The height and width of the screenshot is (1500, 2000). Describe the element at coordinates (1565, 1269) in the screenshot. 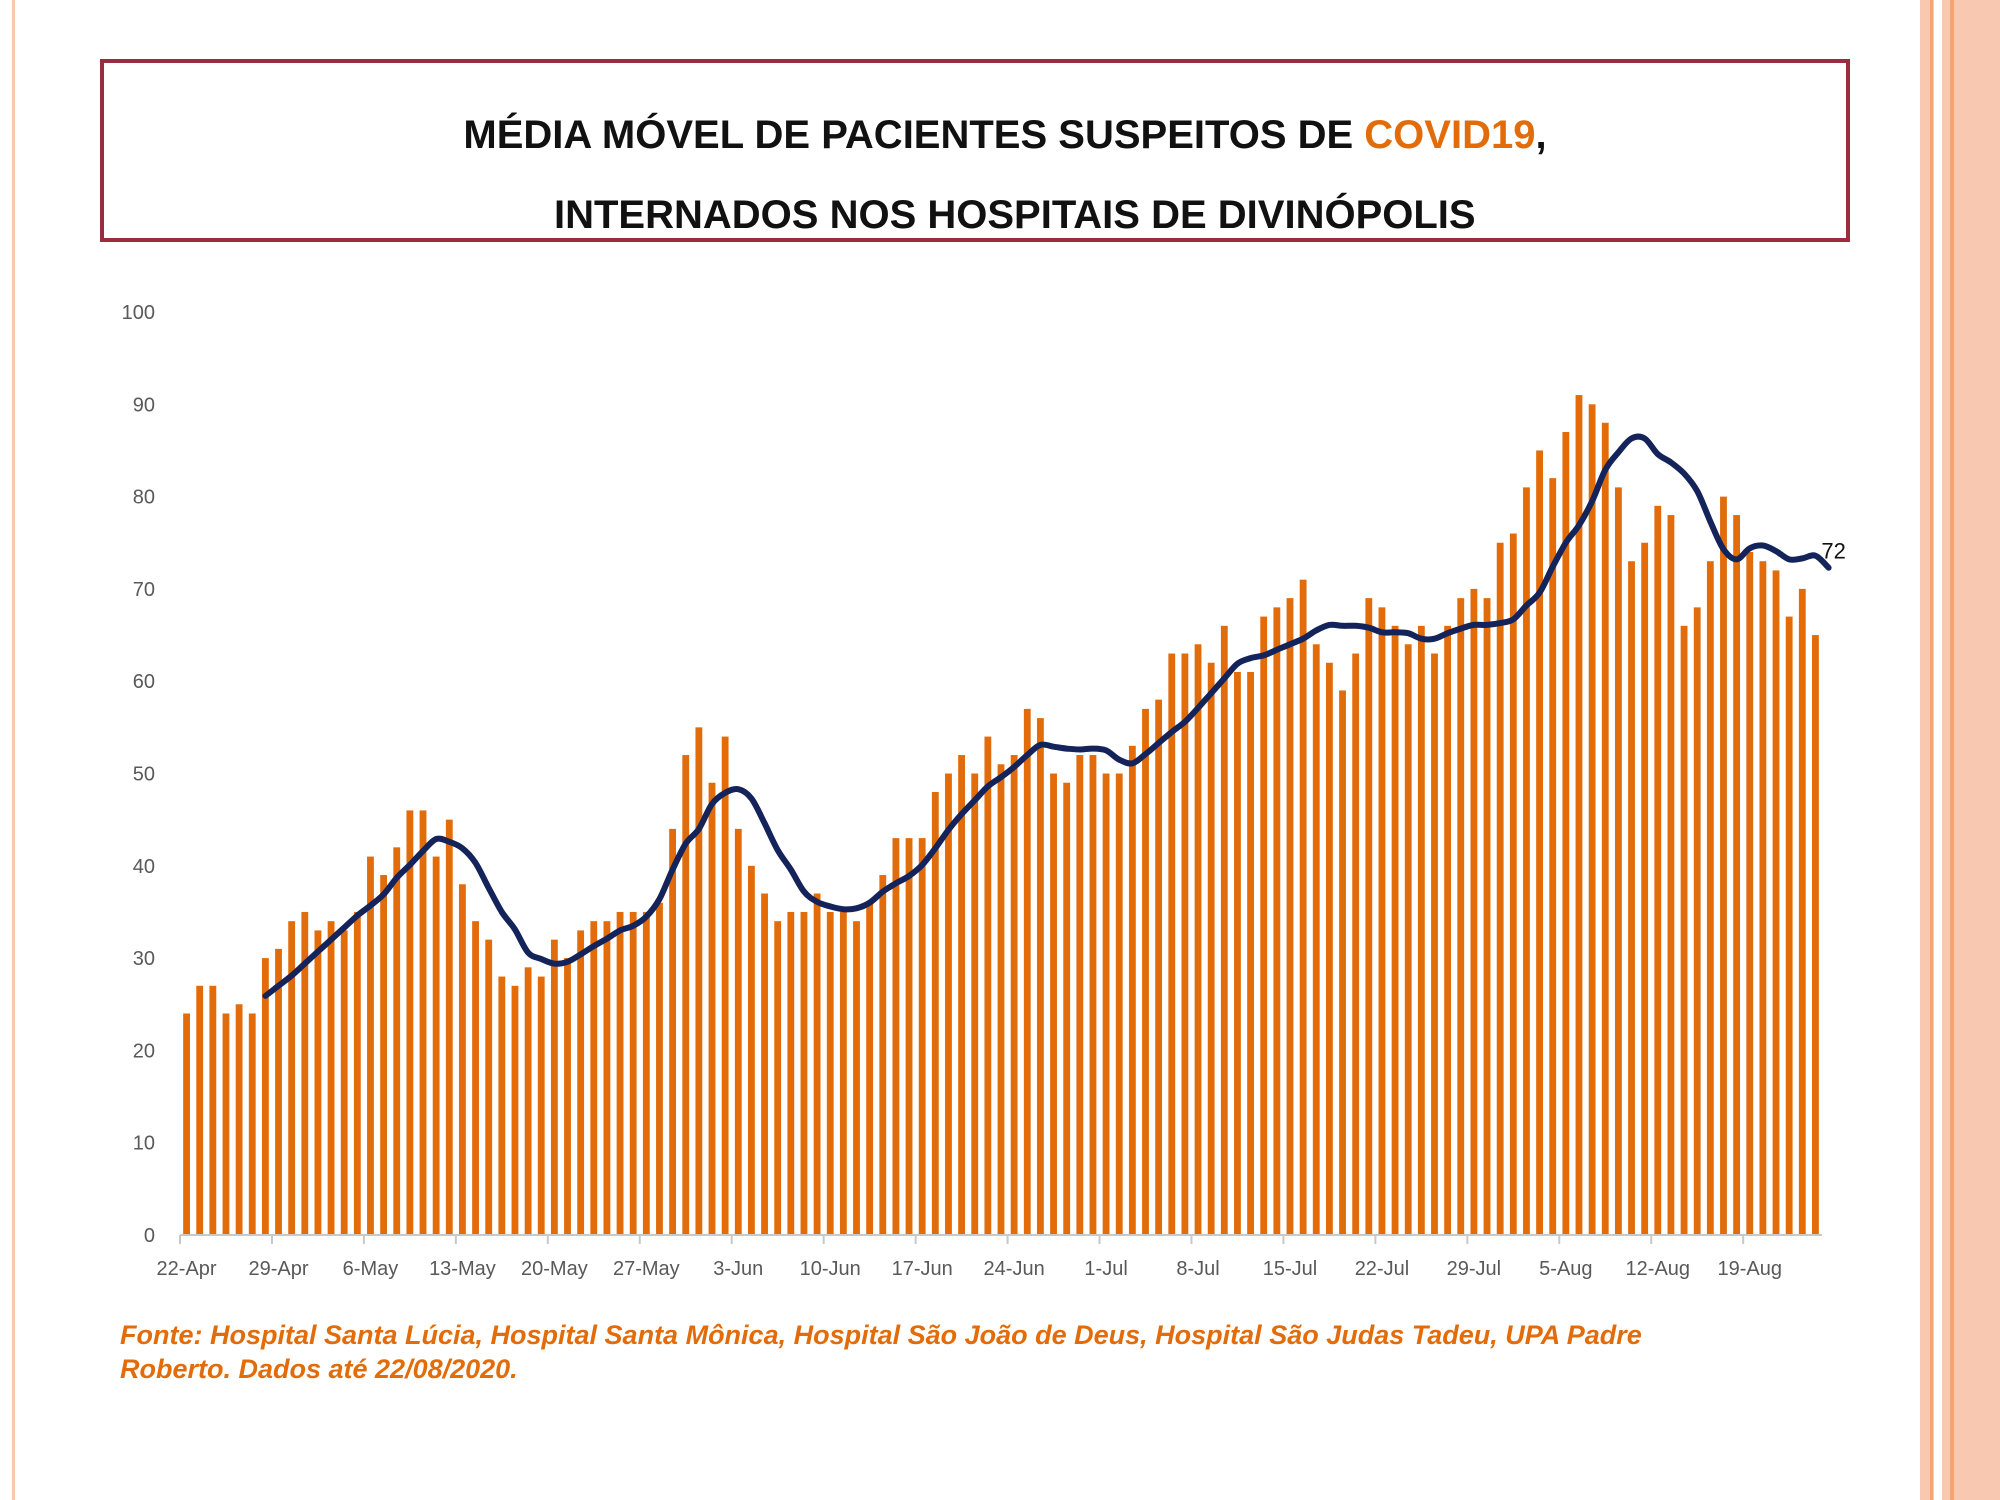

I see `x-tick-label: 5-Aug` at that location.